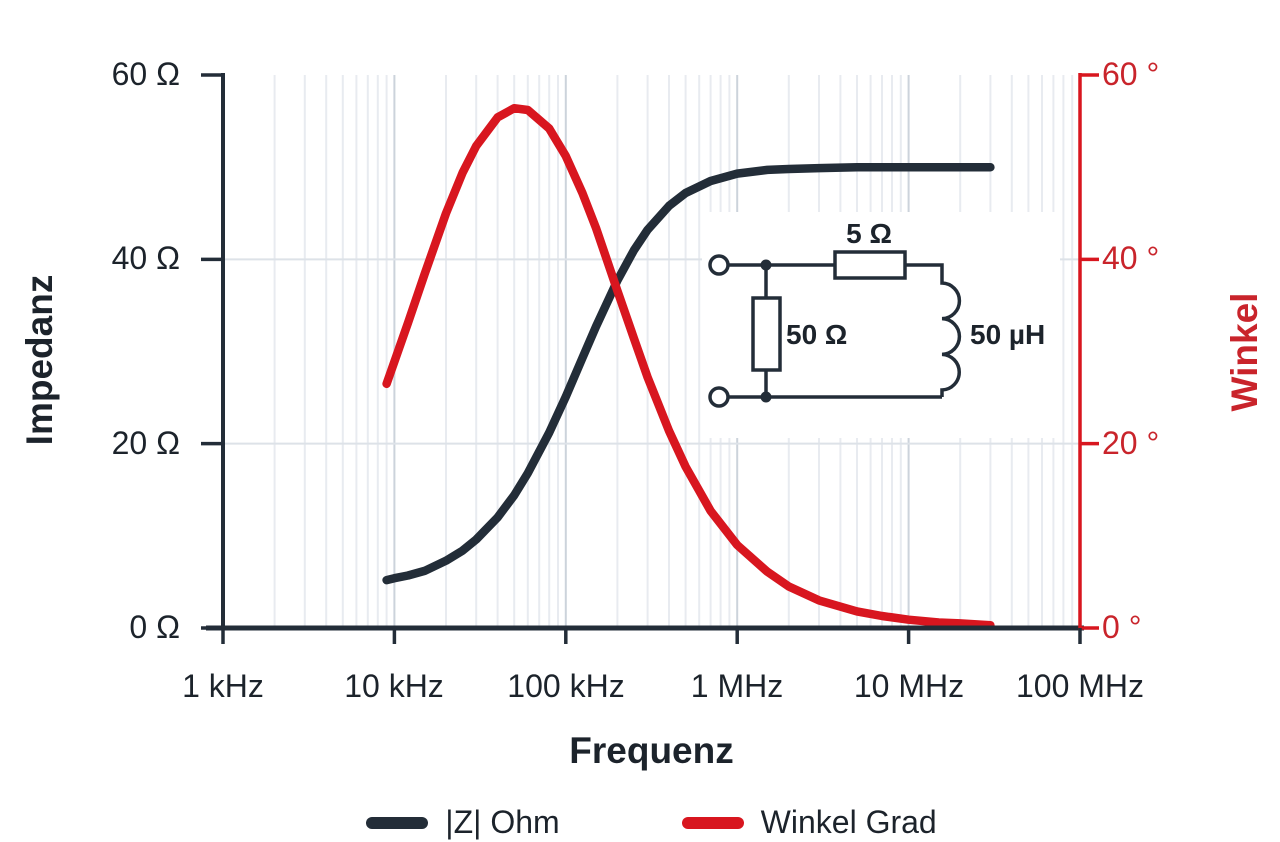 This screenshot has width=1280, height=842. What do you see at coordinates (1131, 442) in the screenshot?
I see `y-right-tick-20: 20 °` at bounding box center [1131, 442].